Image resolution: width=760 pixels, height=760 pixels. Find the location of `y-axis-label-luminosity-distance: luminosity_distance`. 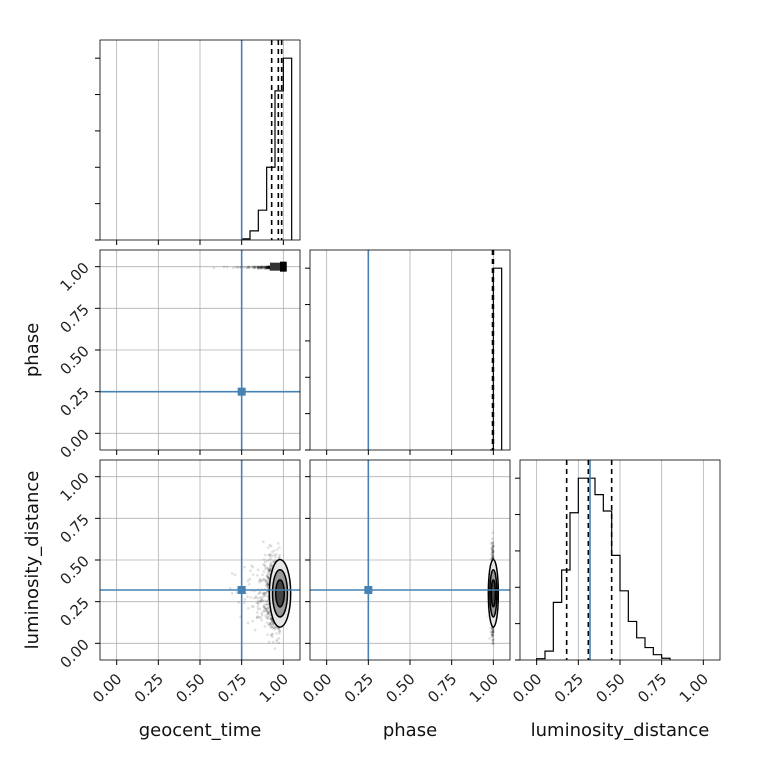

y-axis-label-luminosity-distance: luminosity_distance is located at coordinates (32, 560).